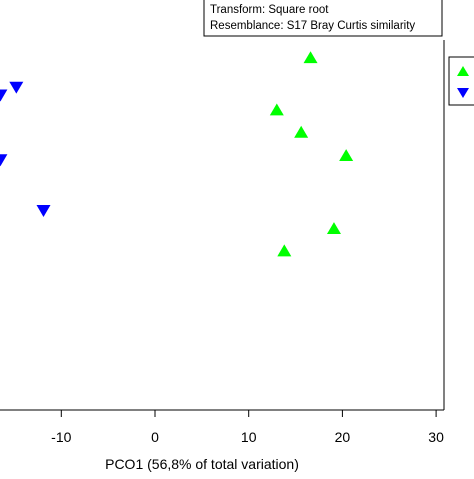  I want to click on legend, so click(461, 81).